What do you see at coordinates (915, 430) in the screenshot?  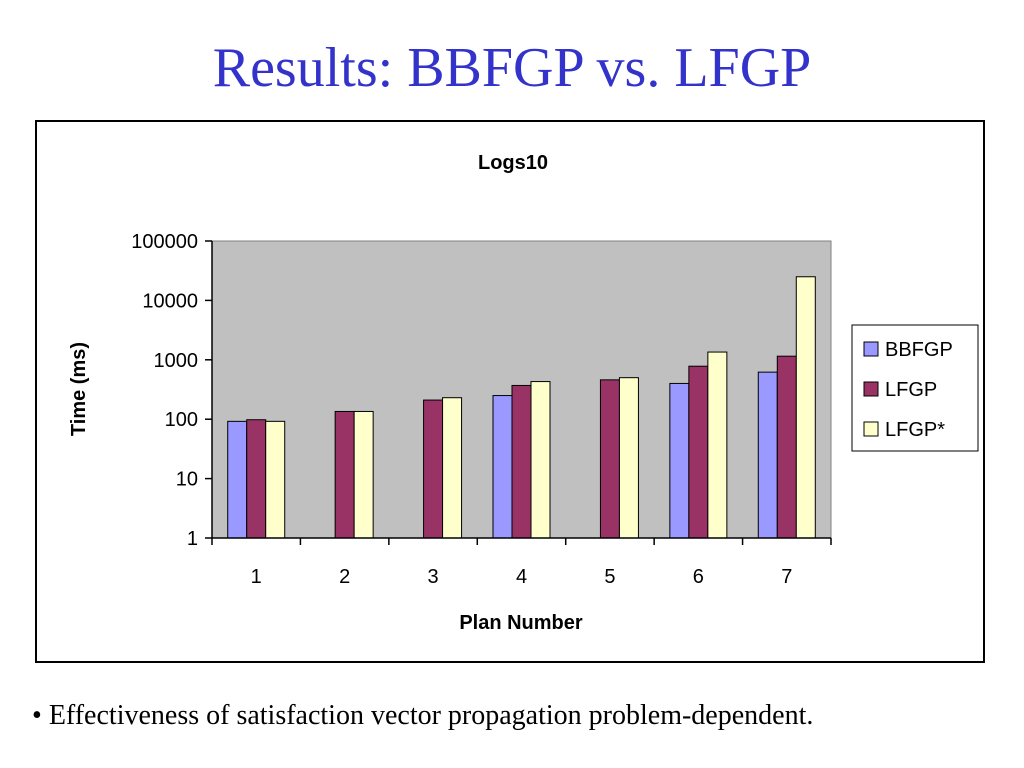 I see `legend-label: LFGP*` at bounding box center [915, 430].